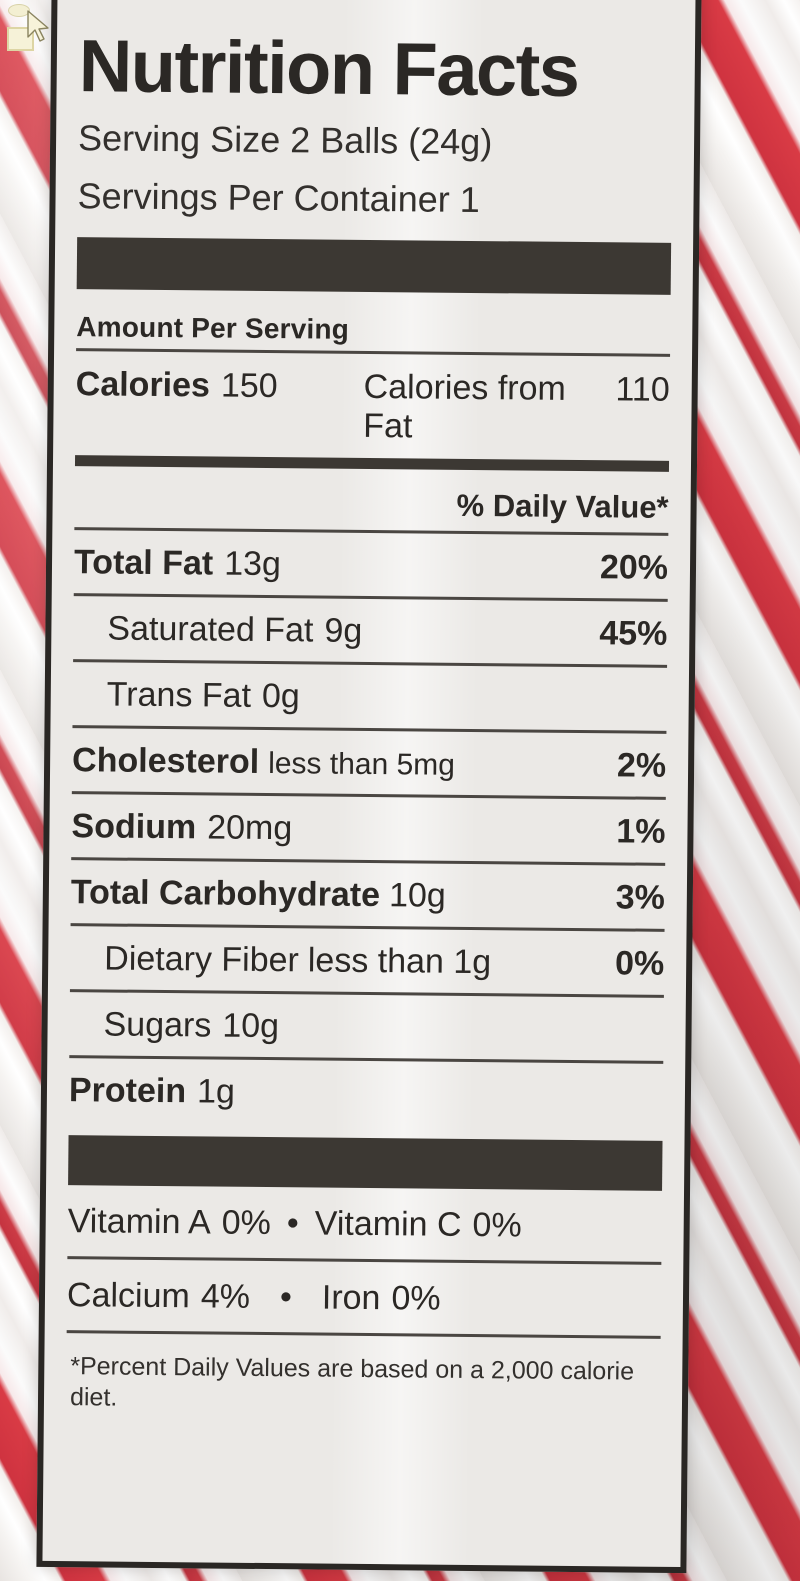  What do you see at coordinates (252, 564) in the screenshot?
I see `nutrient-amount-total-fat: 13g` at bounding box center [252, 564].